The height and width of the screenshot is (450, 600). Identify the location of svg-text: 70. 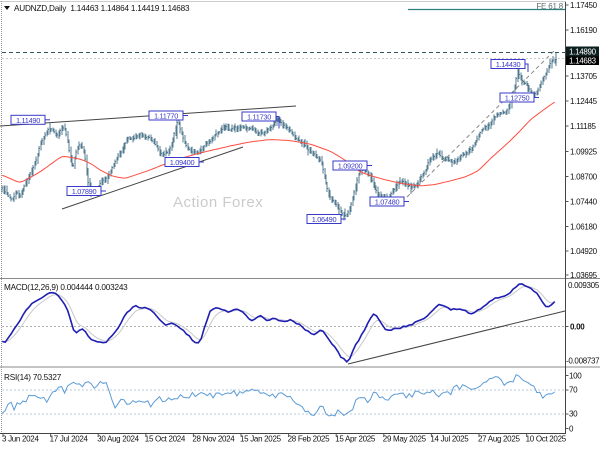
(573, 390).